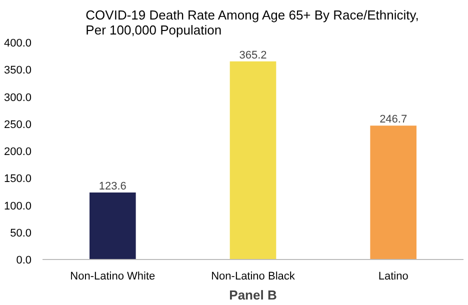 The width and height of the screenshot is (468, 305). Describe the element at coordinates (253, 295) in the screenshot. I see `x-axis-title: Panel B` at that location.